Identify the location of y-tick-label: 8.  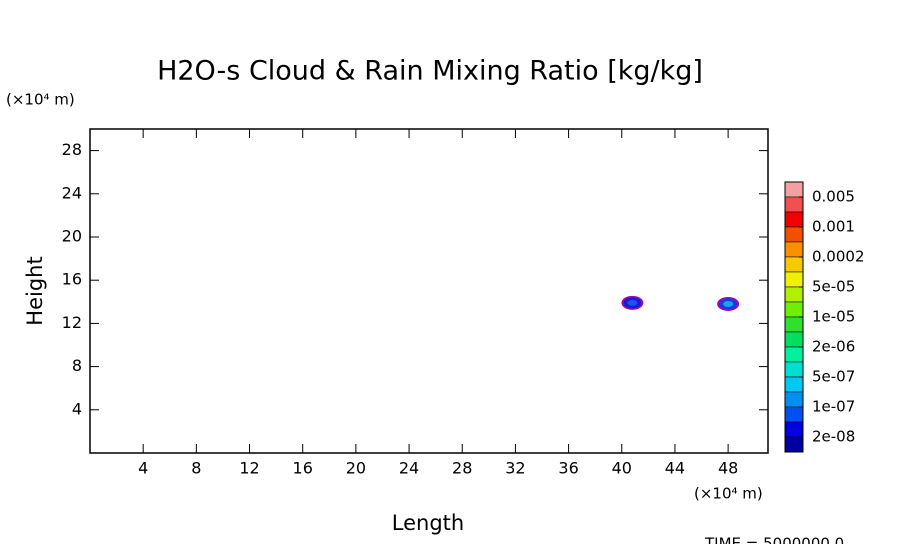
(77, 365).